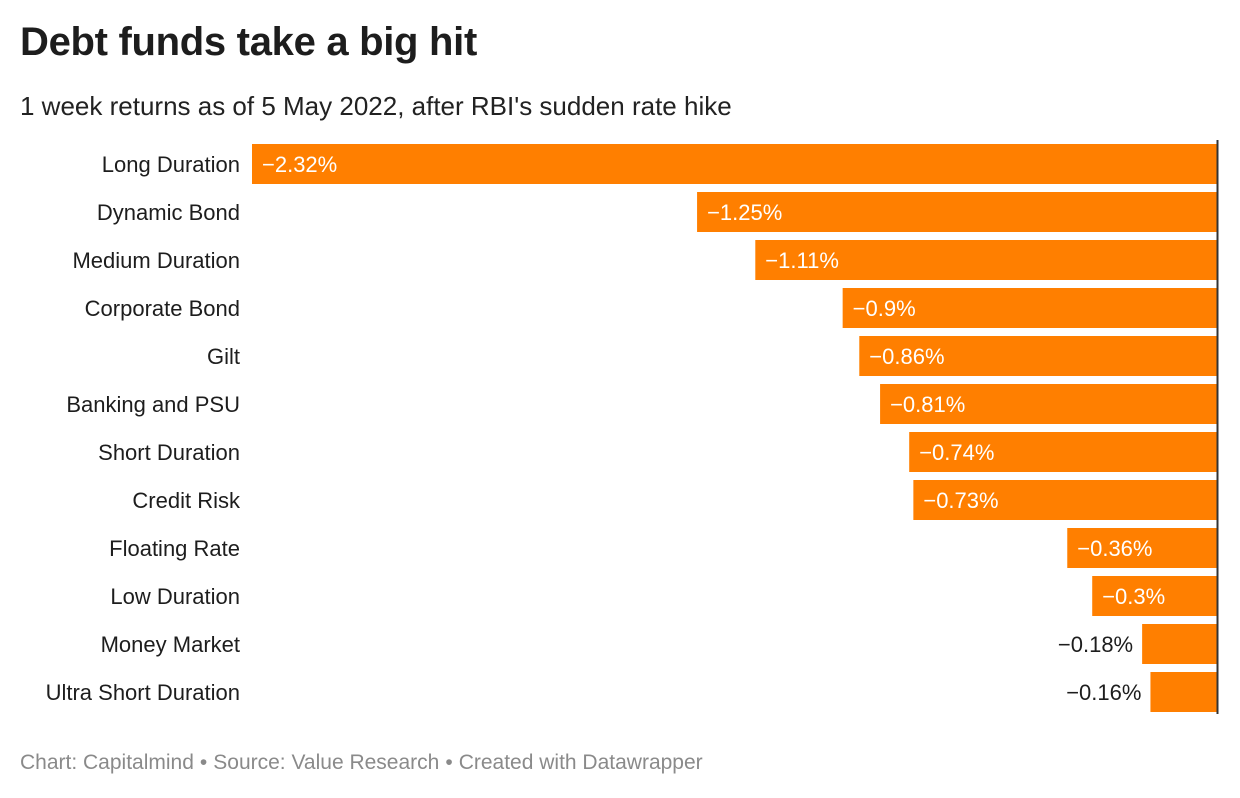 This screenshot has width=1240, height=798. What do you see at coordinates (1095, 644) in the screenshot?
I see `value-label: −0.18%` at bounding box center [1095, 644].